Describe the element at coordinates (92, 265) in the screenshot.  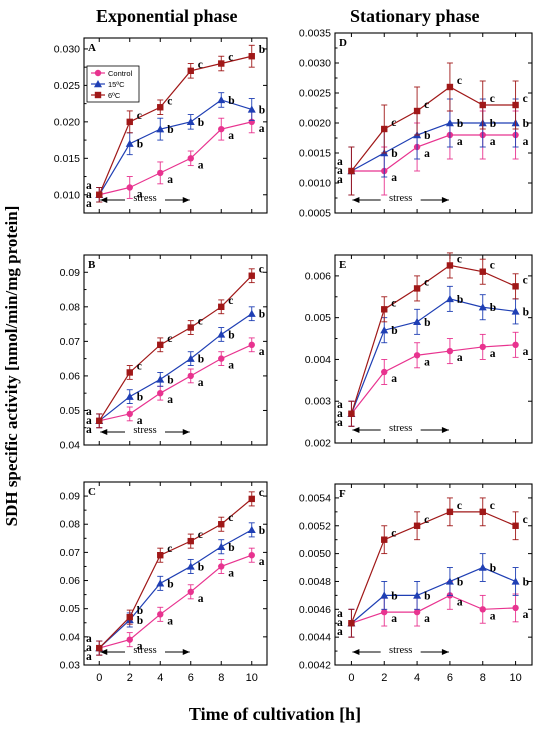
I see `panel-letter-b: B` at that location.